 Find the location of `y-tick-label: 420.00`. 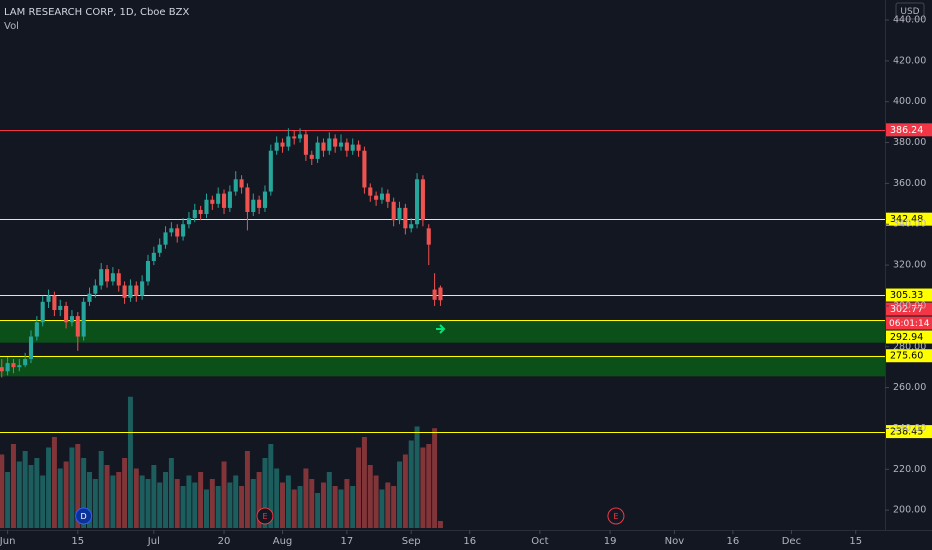

y-tick-label: 420.00 is located at coordinates (909, 60).